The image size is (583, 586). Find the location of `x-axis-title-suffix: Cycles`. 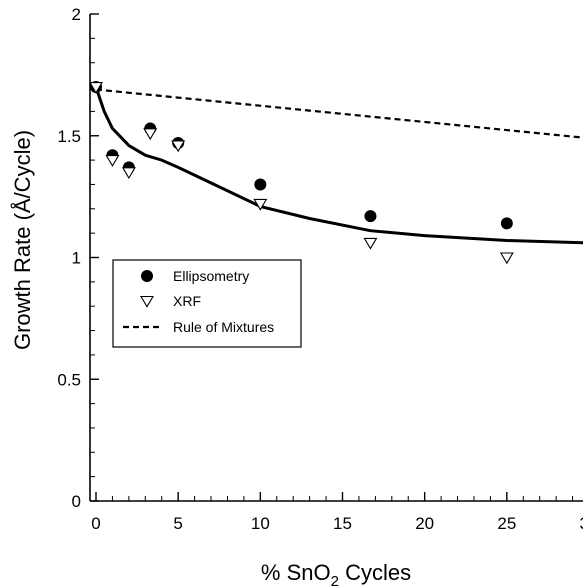

x-axis-title-suffix: Cycles is located at coordinates (375, 572).